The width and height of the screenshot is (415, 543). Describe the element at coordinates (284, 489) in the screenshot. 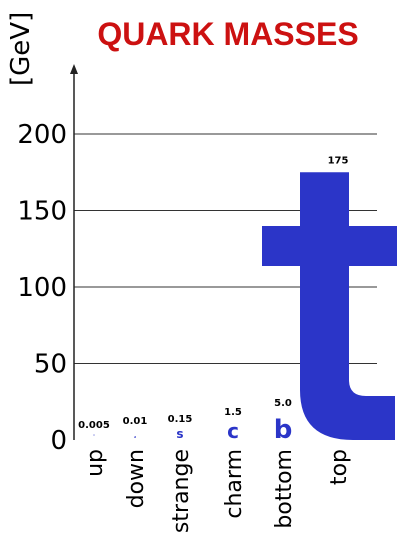

I see `x-category-label-bottom: bottom` at that location.